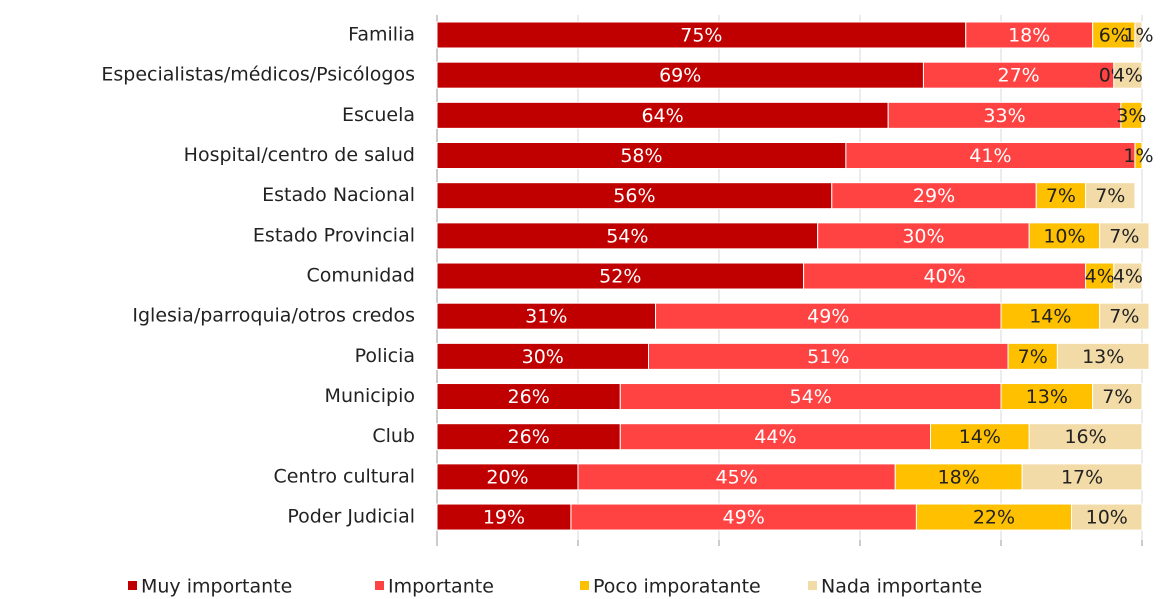 The width and height of the screenshot is (1165, 599). Describe the element at coordinates (677, 587) in the screenshot. I see `legend-label: Poco imporatante` at that location.